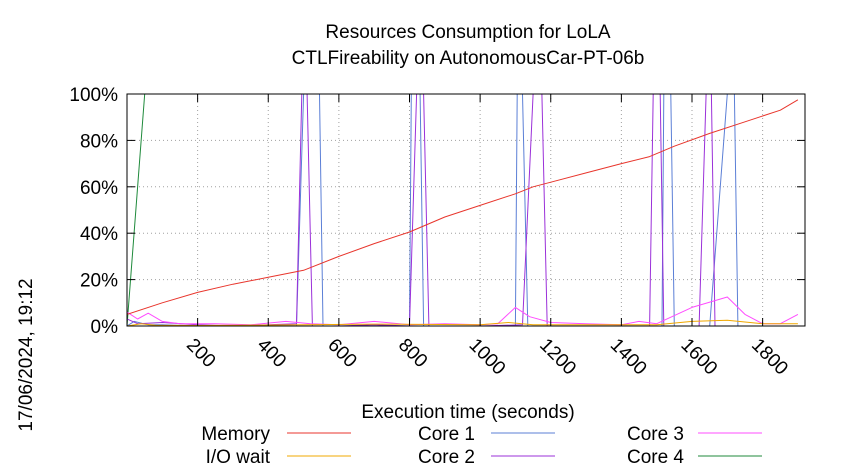 The width and height of the screenshot is (850, 475). Describe the element at coordinates (487, 357) in the screenshot. I see `x-tick-label: 1000` at that location.